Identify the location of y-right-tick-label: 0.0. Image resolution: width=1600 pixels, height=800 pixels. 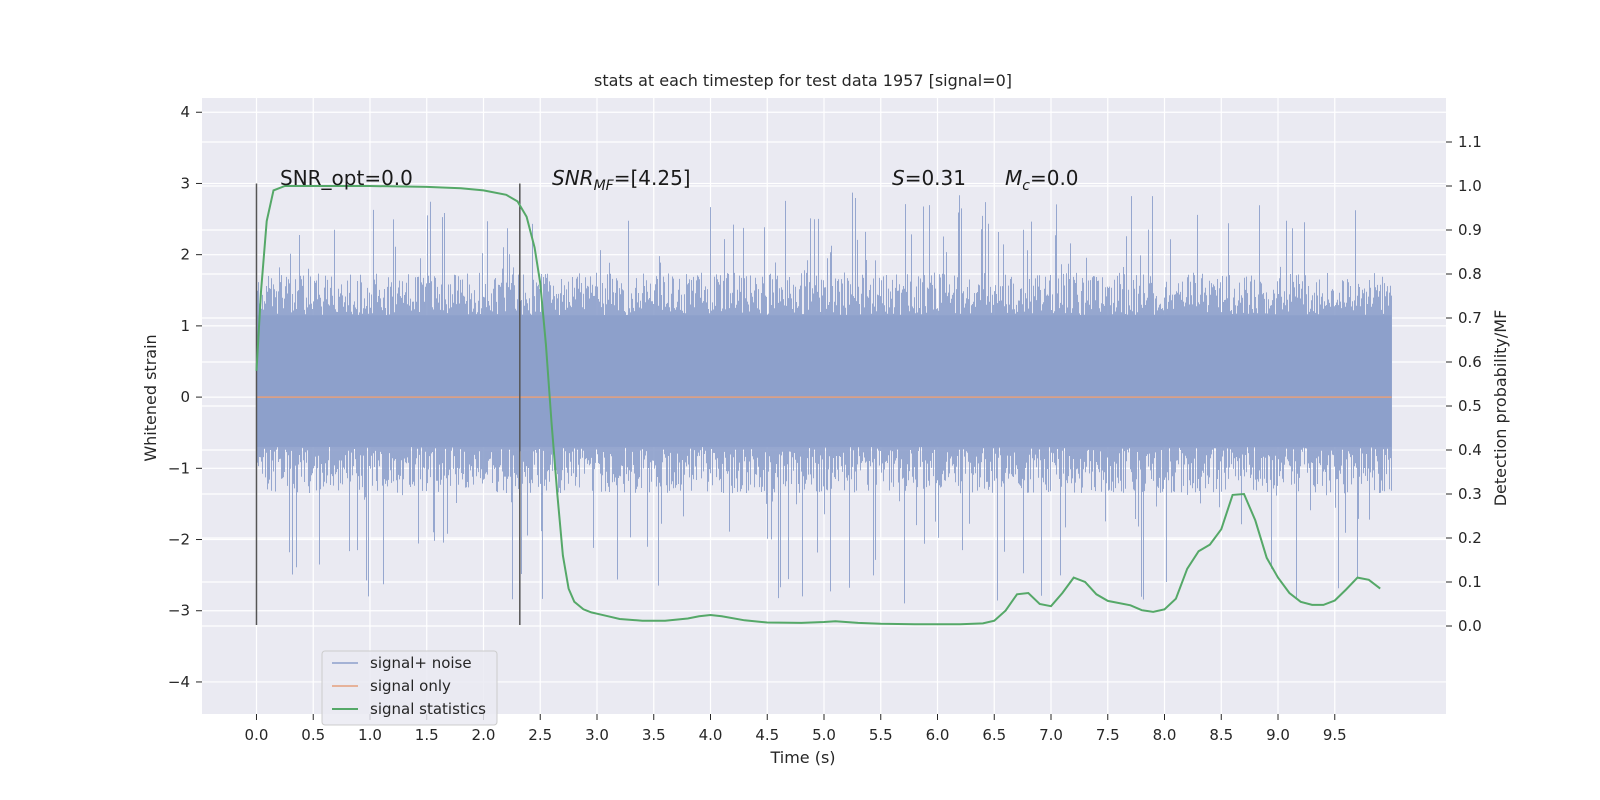
(1470, 626).